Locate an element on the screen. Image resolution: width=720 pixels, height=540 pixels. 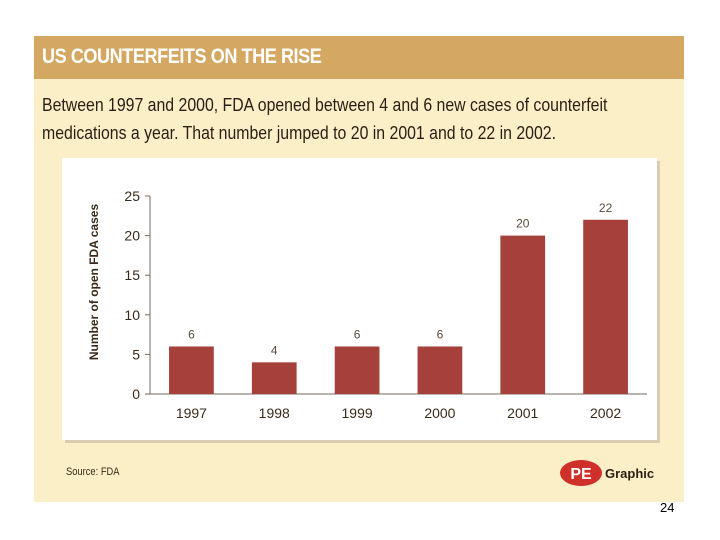
x-axis: 1997 1998 1999 2000 2001 2002 is located at coordinates (399, 413).